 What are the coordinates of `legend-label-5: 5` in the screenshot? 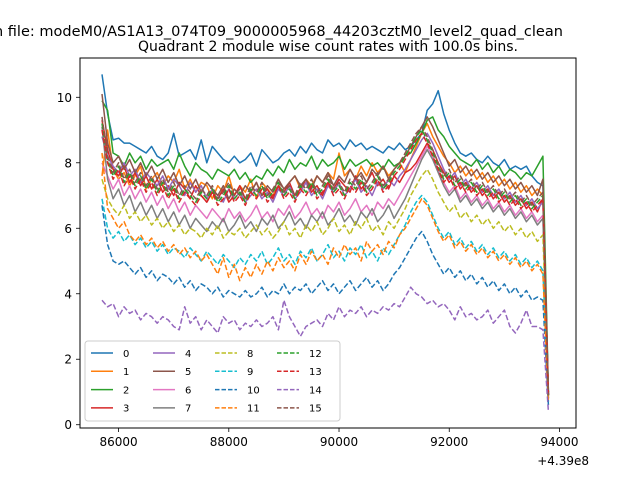 It's located at (188, 372).